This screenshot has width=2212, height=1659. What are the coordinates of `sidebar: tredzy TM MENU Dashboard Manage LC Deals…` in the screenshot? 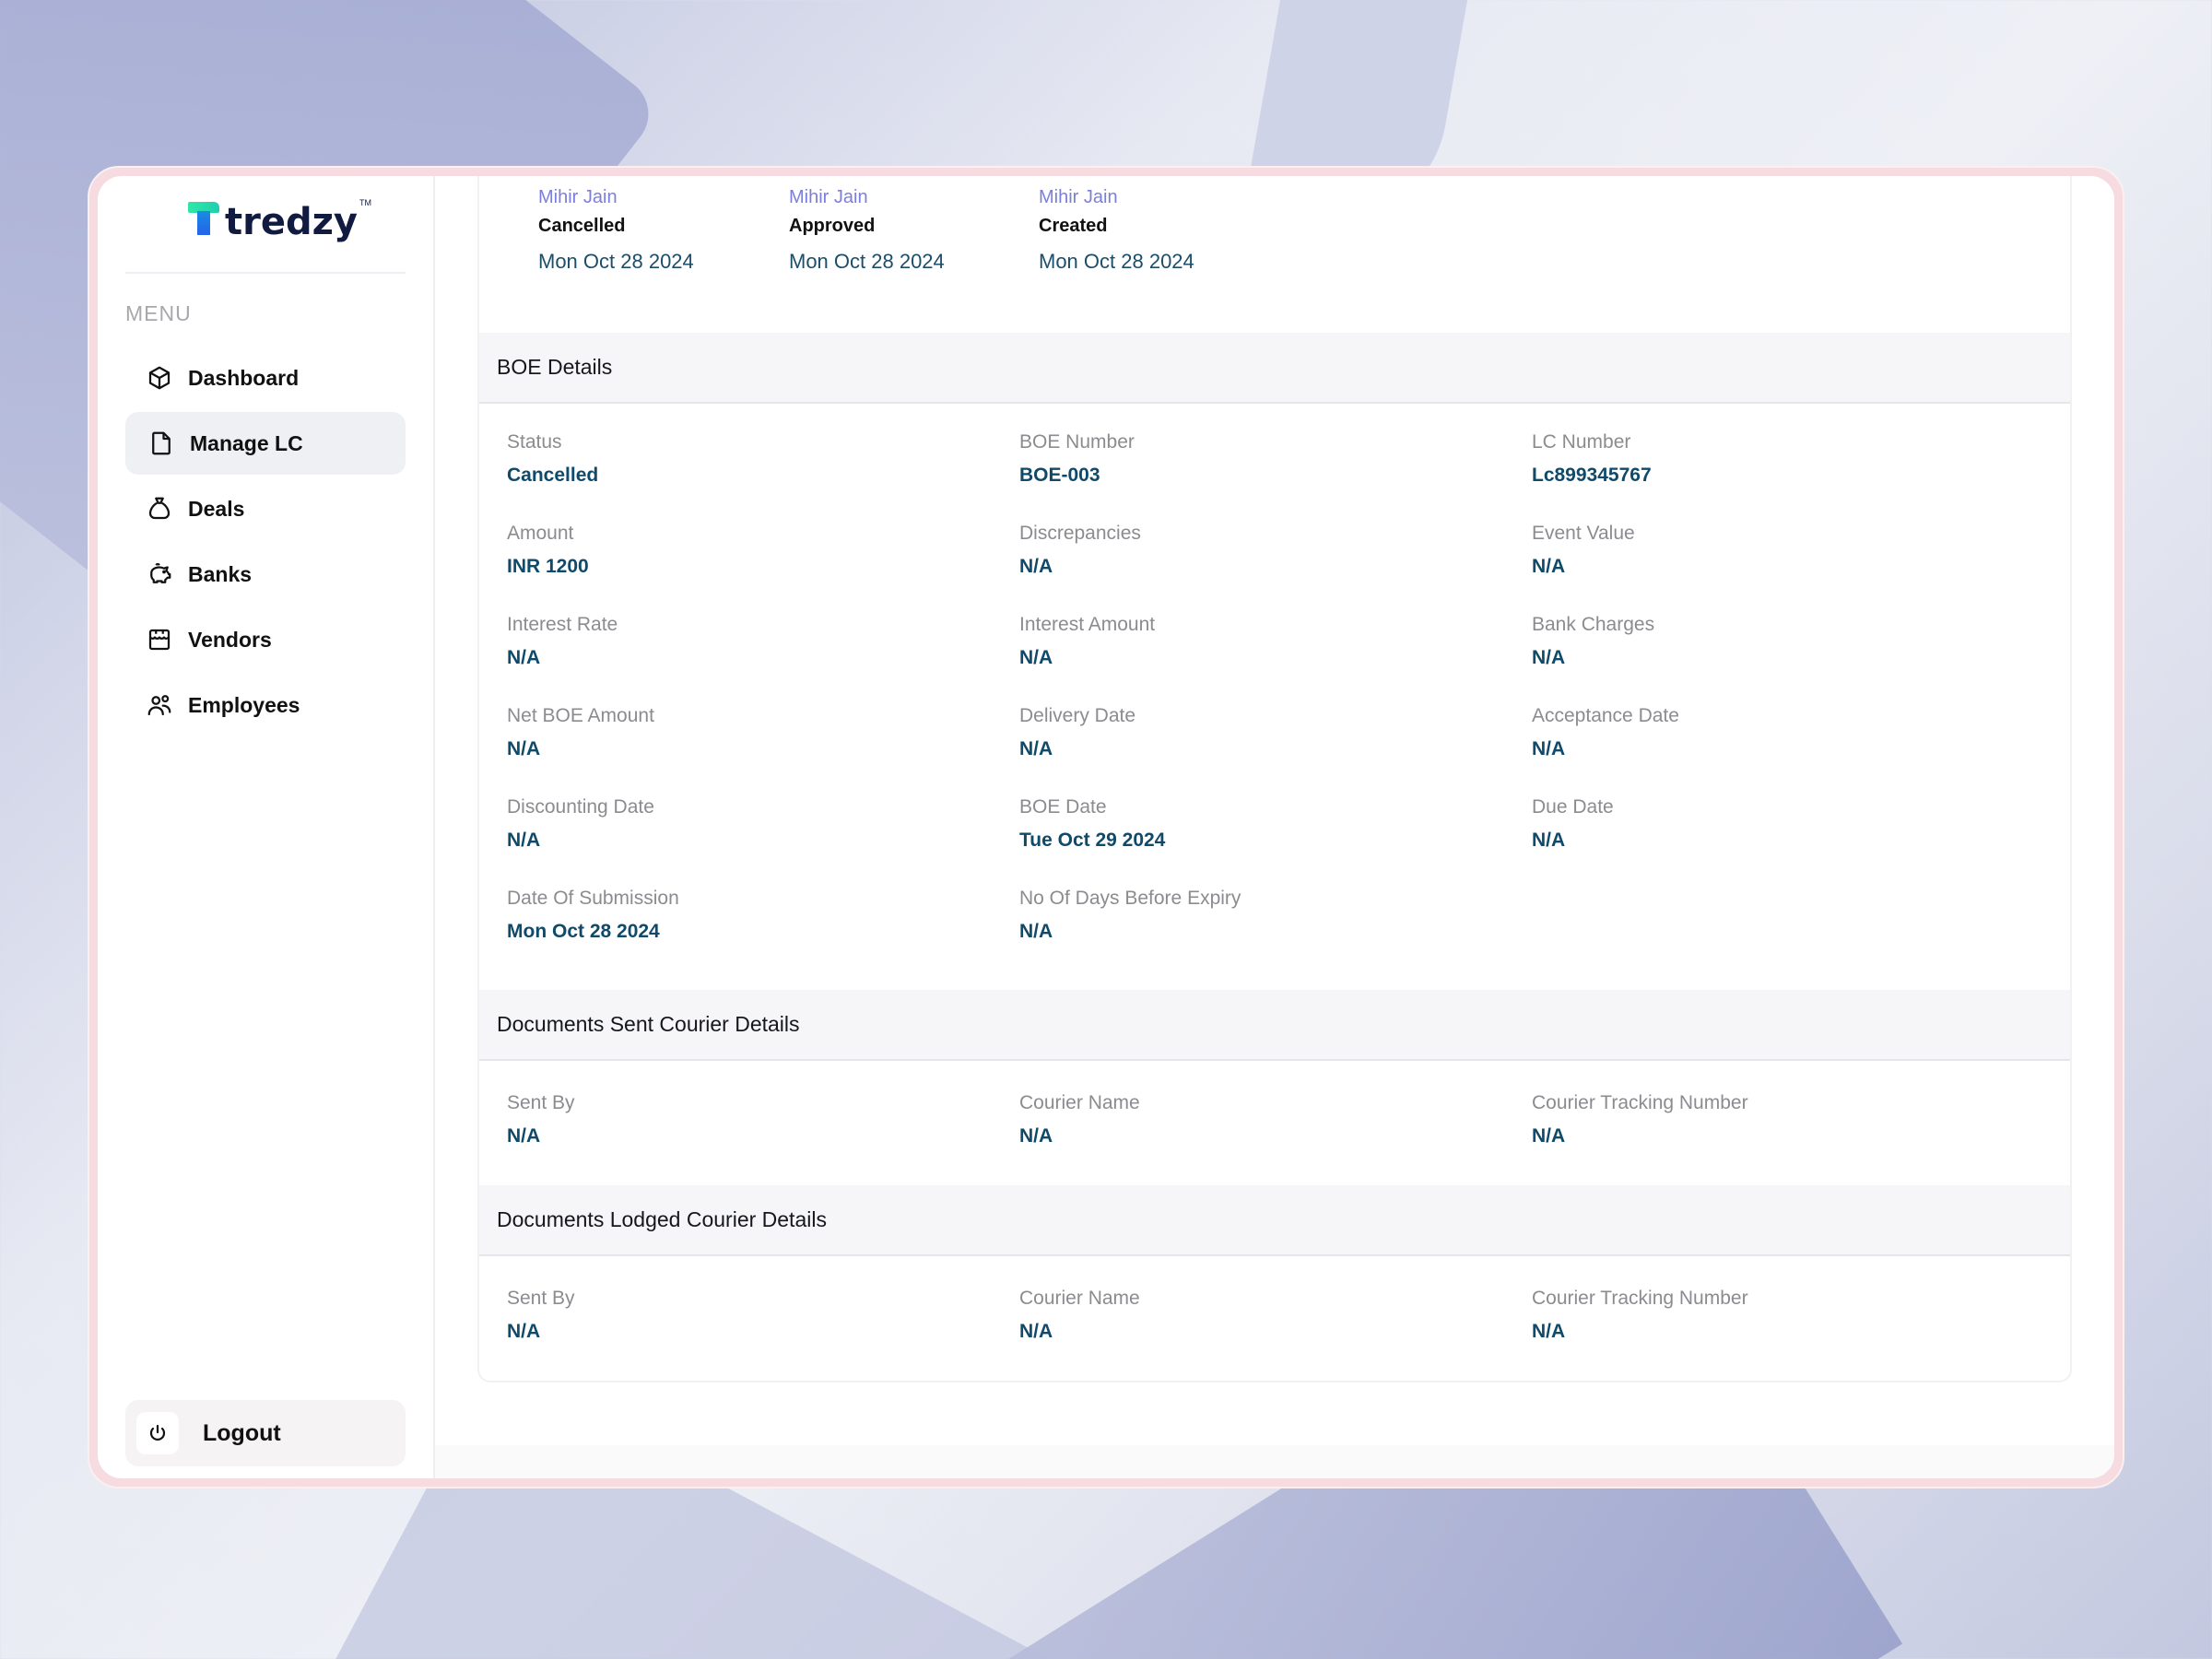 It's located at (266, 827).